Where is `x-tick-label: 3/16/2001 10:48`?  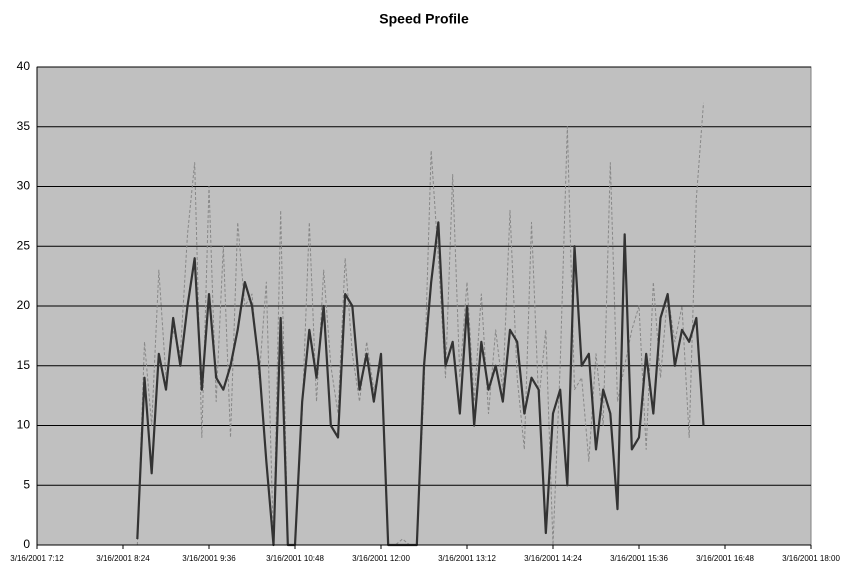 x-tick-label: 3/16/2001 10:48 is located at coordinates (295, 558).